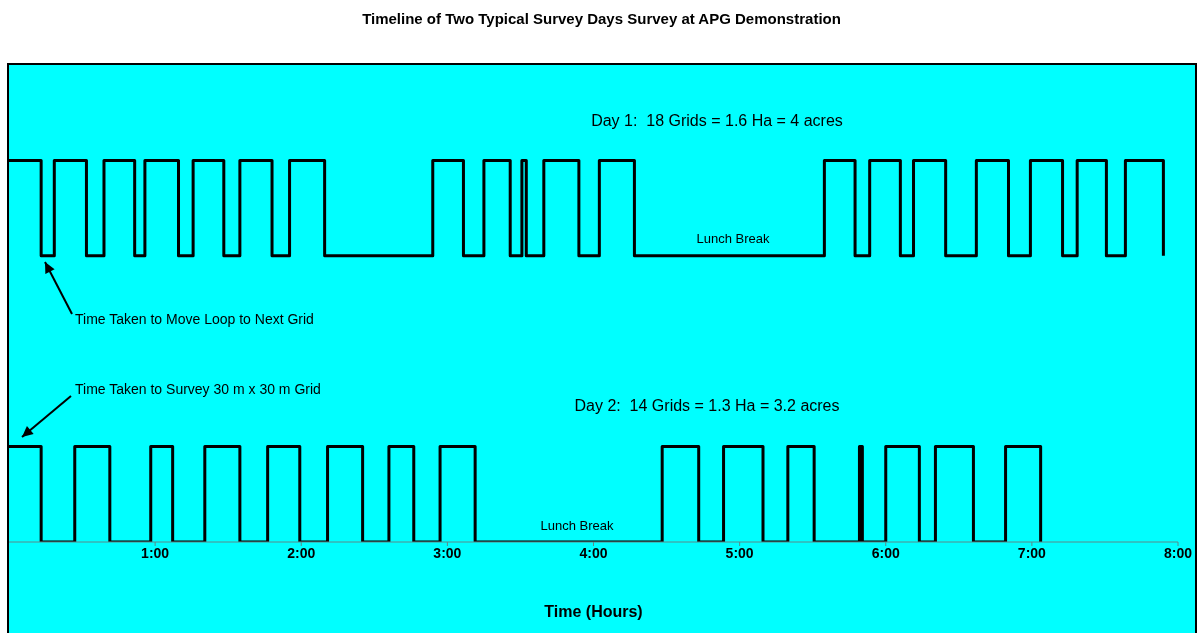  What do you see at coordinates (593, 552) in the screenshot?
I see `x-tick-label: 4:00` at bounding box center [593, 552].